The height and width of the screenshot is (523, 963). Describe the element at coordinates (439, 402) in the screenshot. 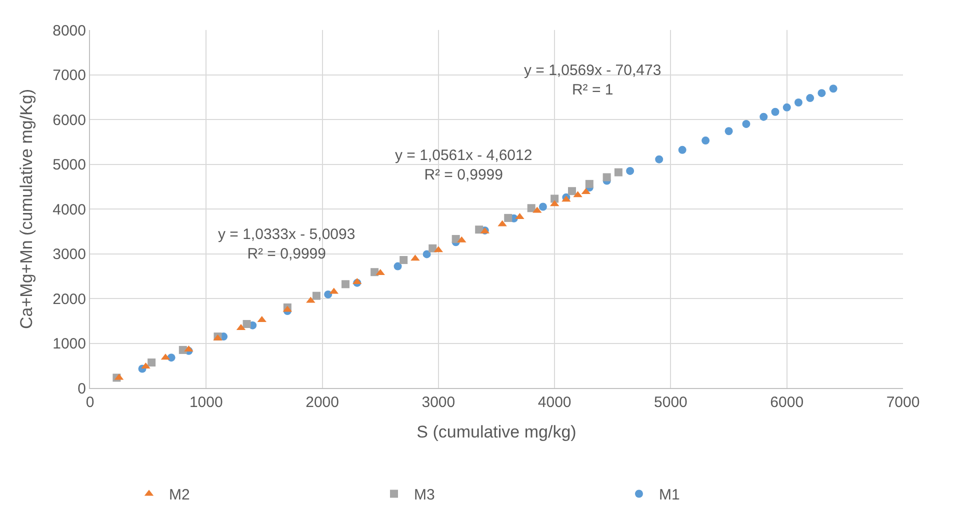

I see `x-tick-label: 3000` at that location.